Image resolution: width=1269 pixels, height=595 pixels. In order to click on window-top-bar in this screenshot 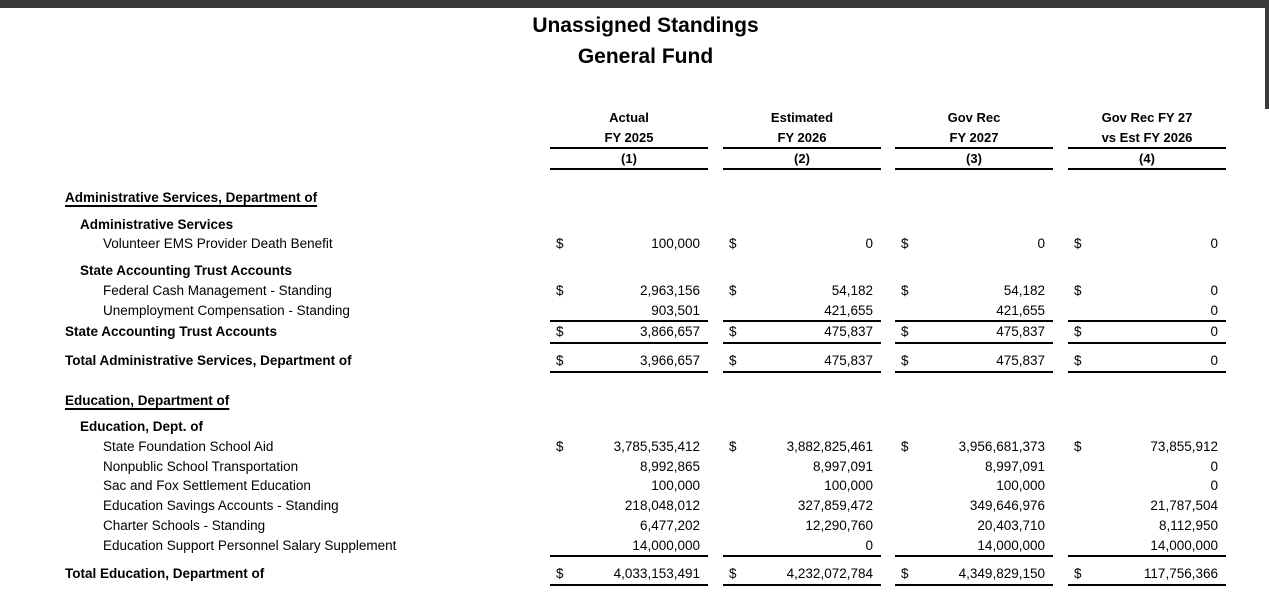, I will do `click(634, 4)`.